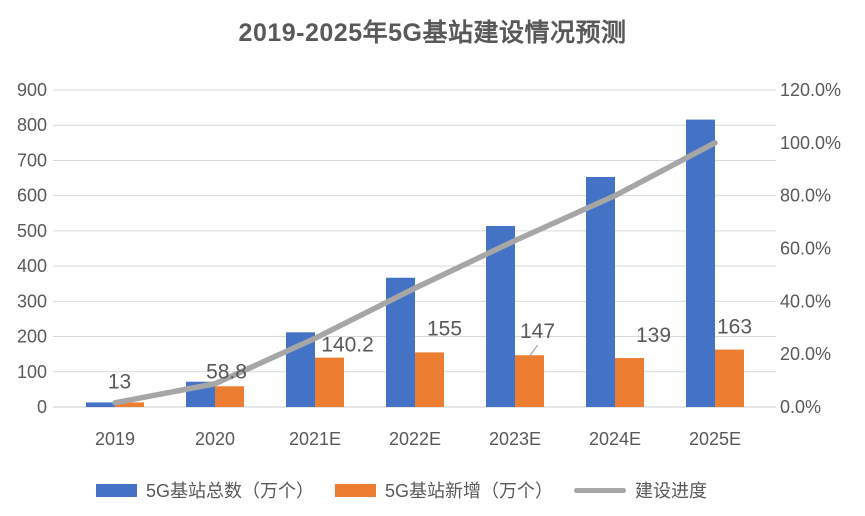 The image size is (865, 516). Describe the element at coordinates (32, 125) in the screenshot. I see `left-axis-tick-label: 800` at that location.